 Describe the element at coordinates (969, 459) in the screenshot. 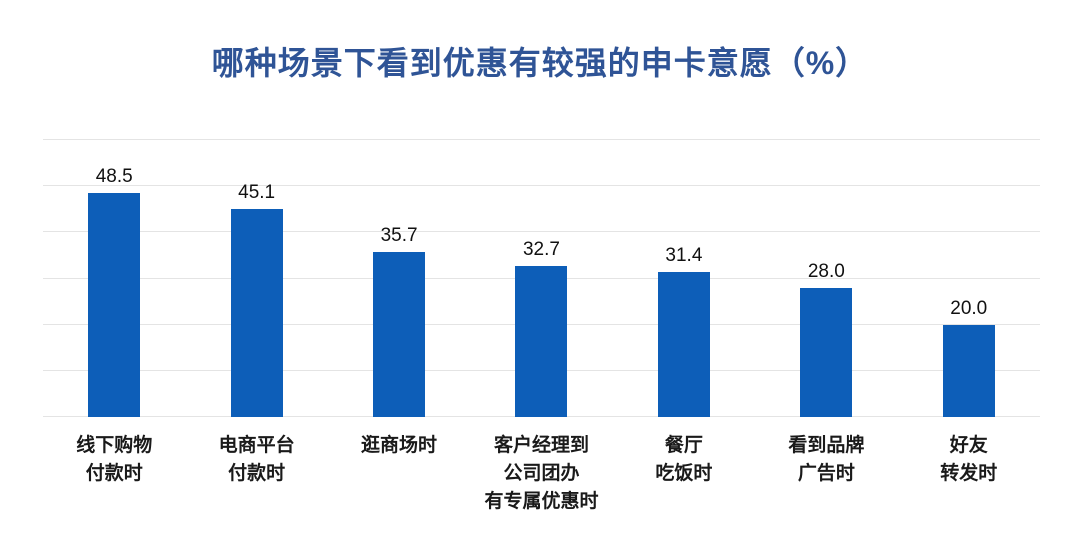

I see `category-label: 好友 转发时` at that location.